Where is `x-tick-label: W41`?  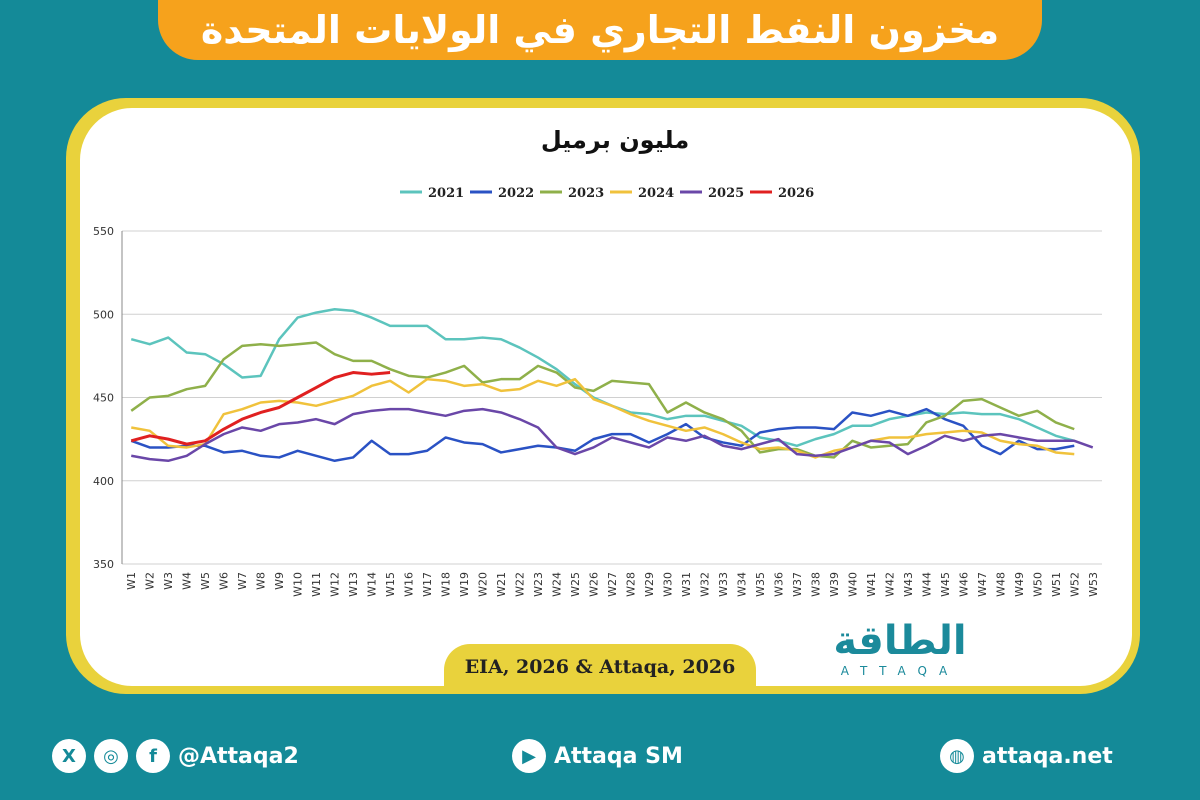 x-tick-label: W41 is located at coordinates (871, 584).